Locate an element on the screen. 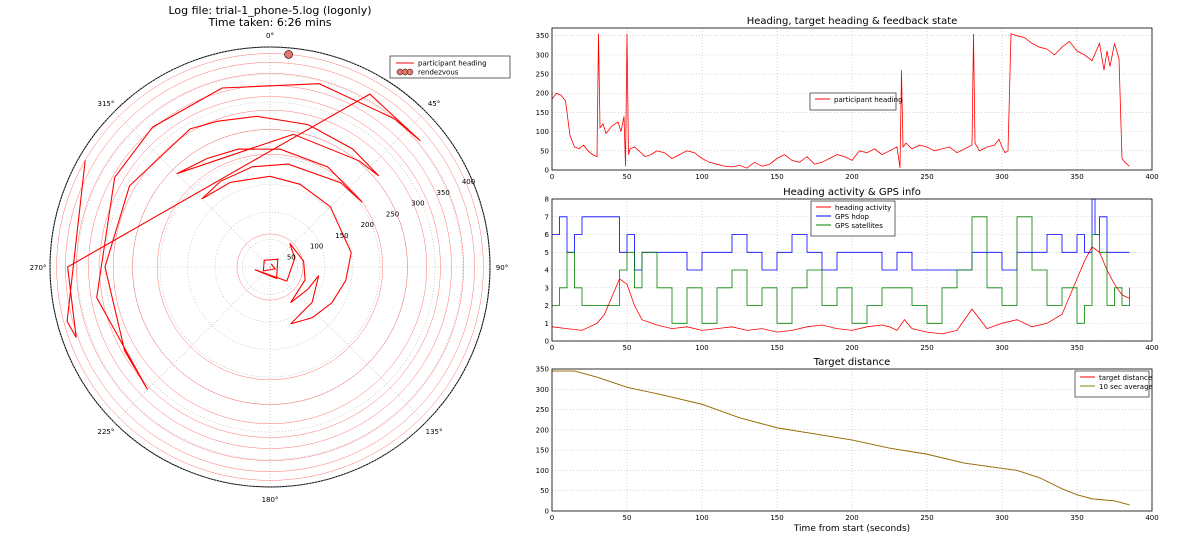  activity-x-tick-label: 350 is located at coordinates (1076, 348).